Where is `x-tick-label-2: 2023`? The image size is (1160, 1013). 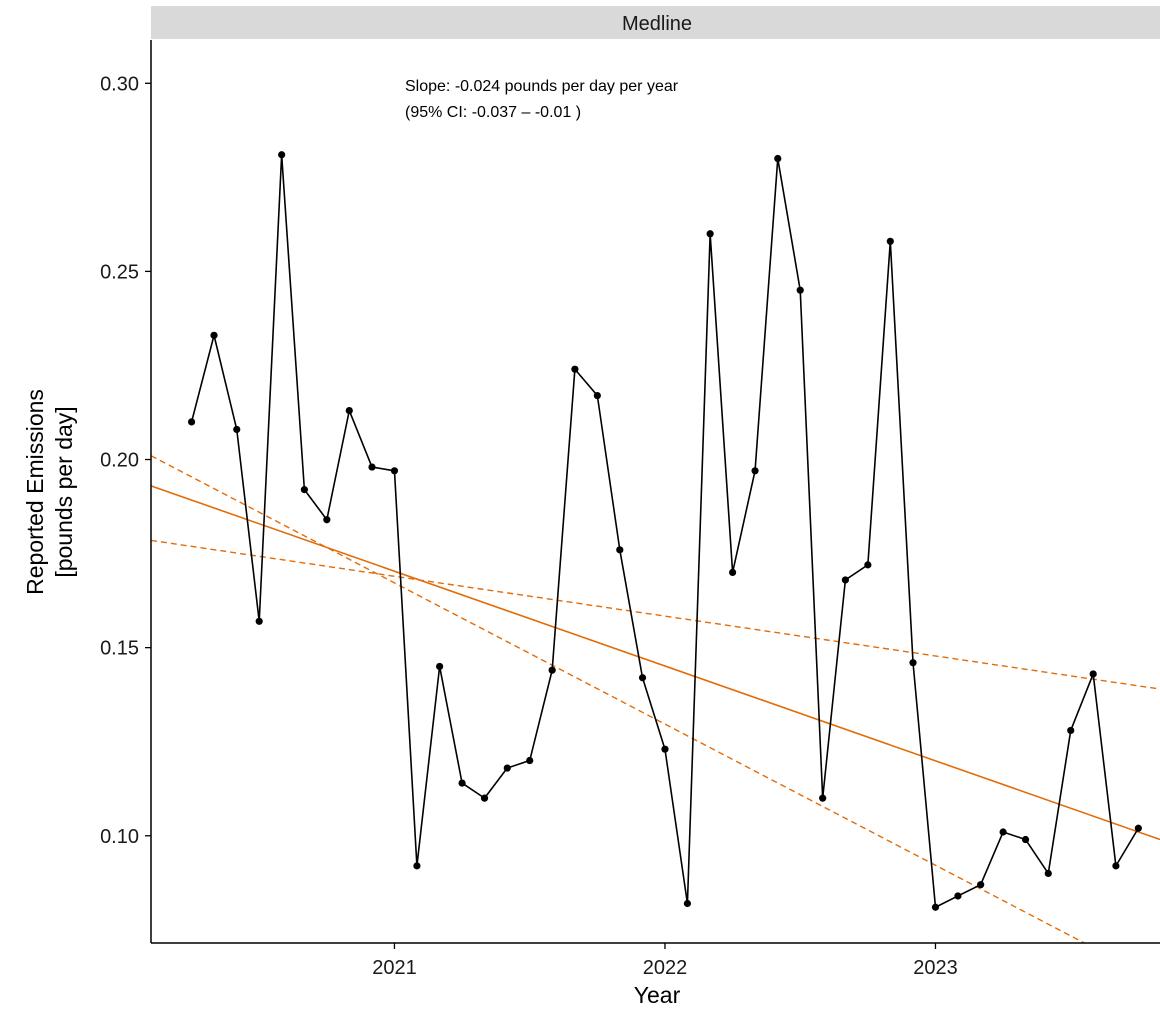 x-tick-label-2: 2023 is located at coordinates (935, 968).